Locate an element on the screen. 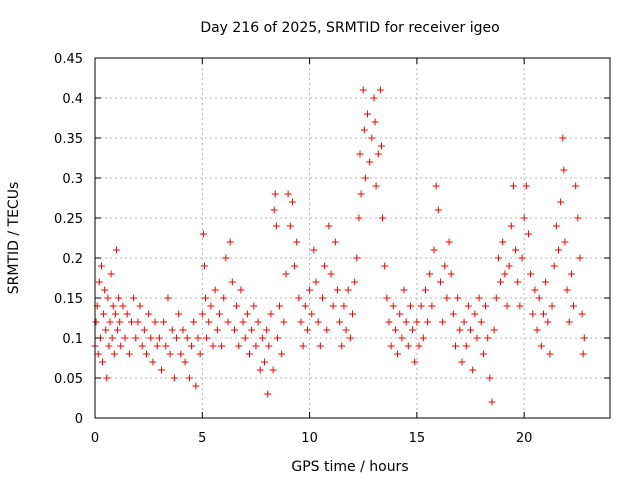 The image size is (640, 480). y-tick-label: 0.35 is located at coordinates (68, 139).